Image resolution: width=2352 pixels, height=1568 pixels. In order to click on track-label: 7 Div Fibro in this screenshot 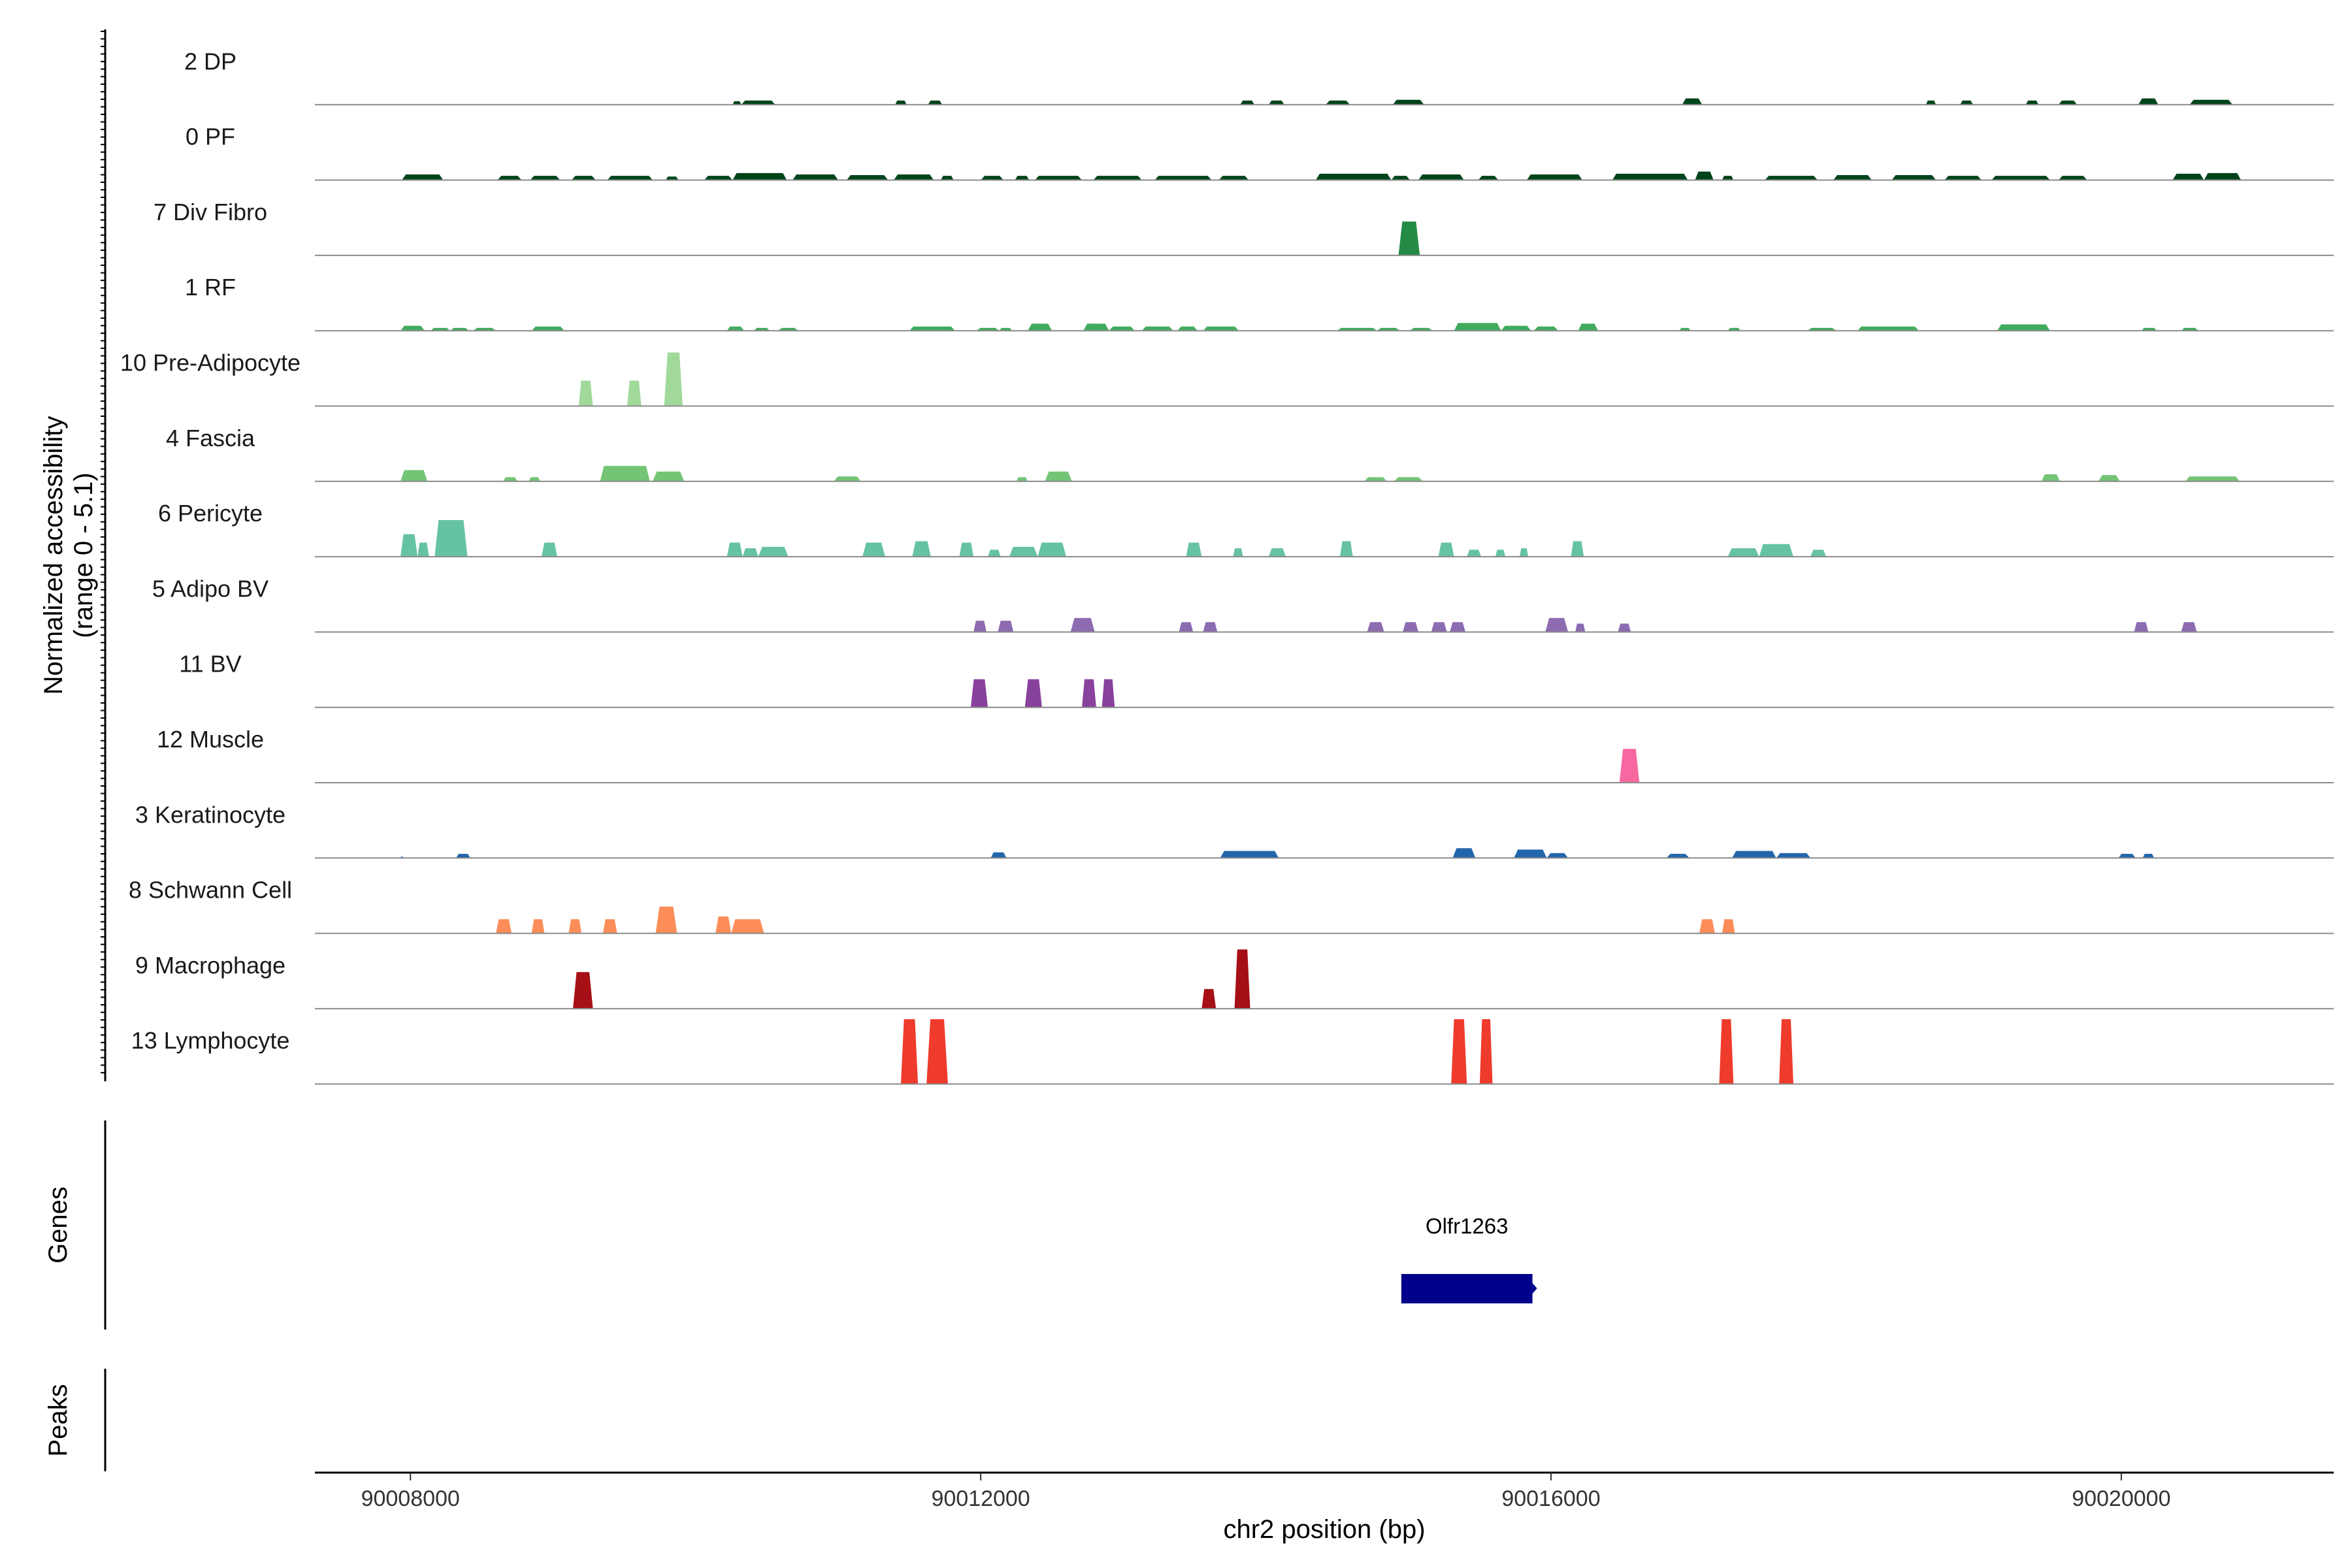, I will do `click(210, 212)`.